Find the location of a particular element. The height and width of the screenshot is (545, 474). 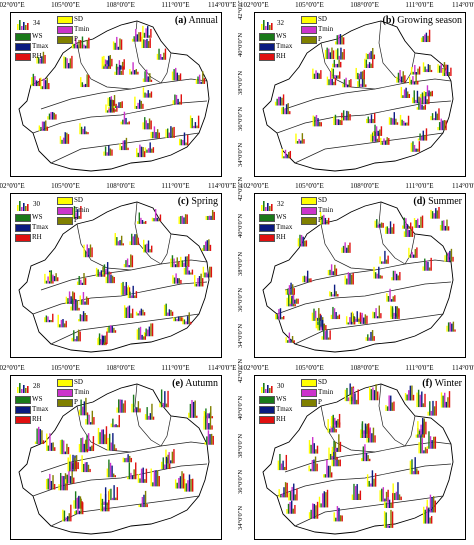

zone-boundary is located at coordinates (148, 233).